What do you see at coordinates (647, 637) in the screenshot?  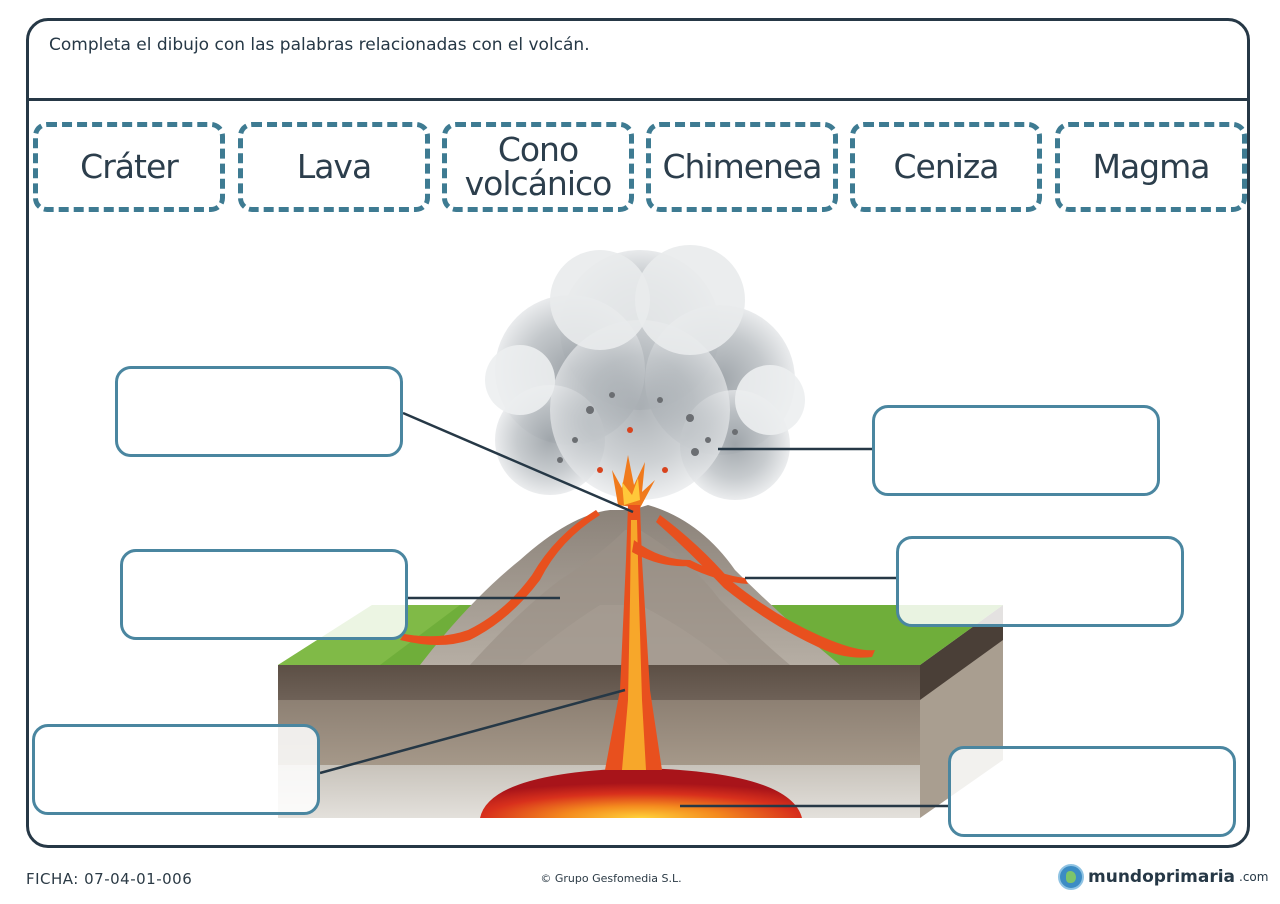 I see `chimney` at bounding box center [647, 637].